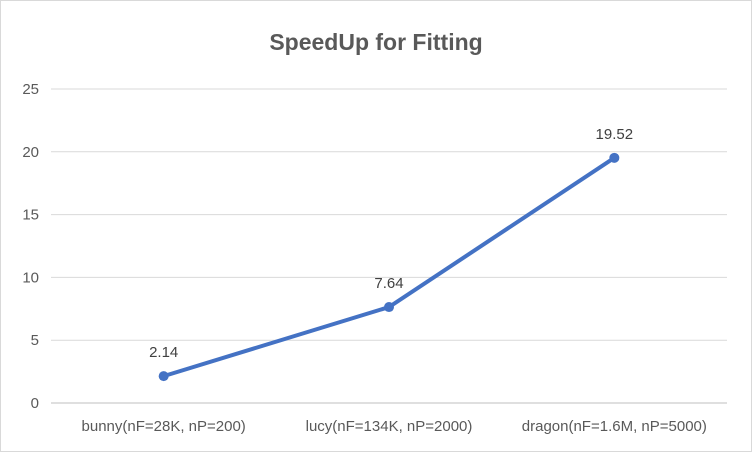 Image resolution: width=752 pixels, height=452 pixels. What do you see at coordinates (376, 42) in the screenshot?
I see `chart-title: SpeedUp for Fitting` at bounding box center [376, 42].